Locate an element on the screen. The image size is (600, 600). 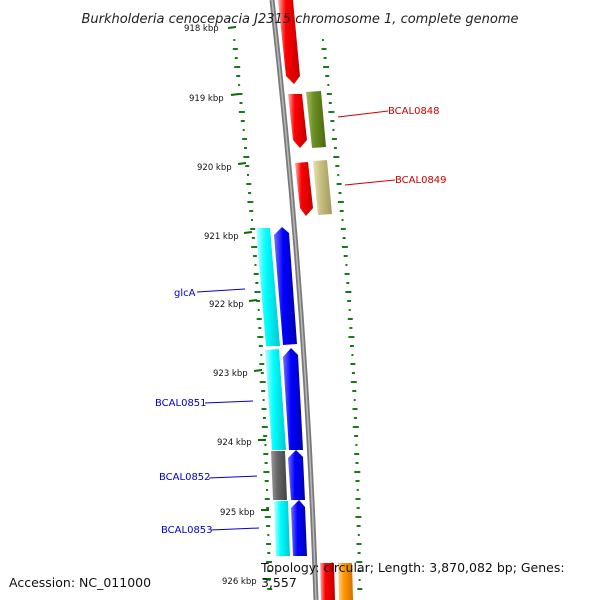
ruler-tick: 925 kbp is located at coordinates (244, 513).